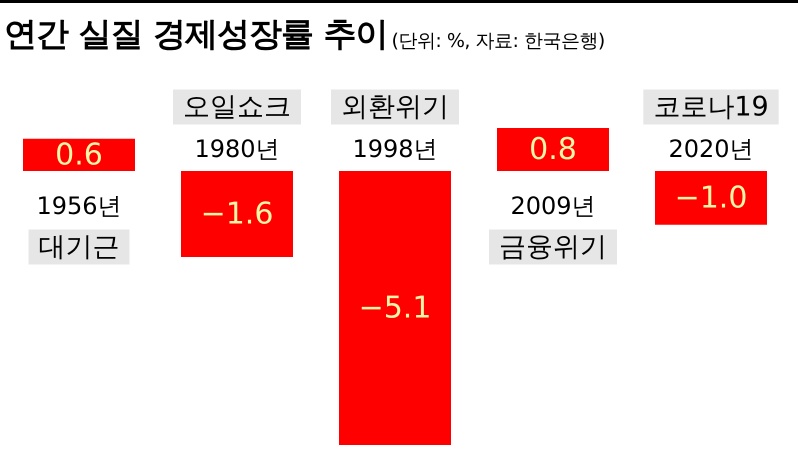 This screenshot has width=798, height=456. What do you see at coordinates (395, 106) in the screenshot?
I see `text: 외환위기` at bounding box center [395, 106].